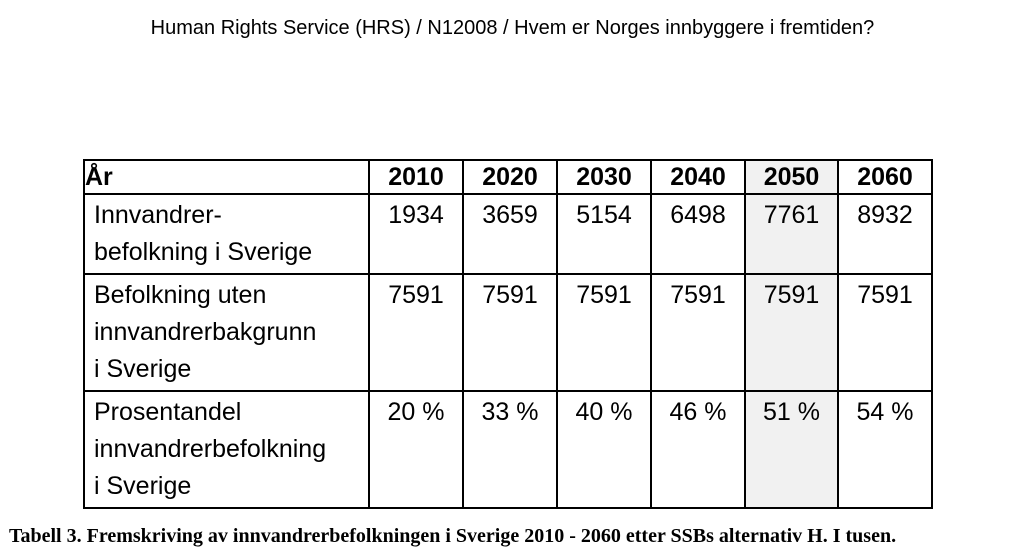  What do you see at coordinates (604, 449) in the screenshot?
I see `value-cell: 40 %` at bounding box center [604, 449].